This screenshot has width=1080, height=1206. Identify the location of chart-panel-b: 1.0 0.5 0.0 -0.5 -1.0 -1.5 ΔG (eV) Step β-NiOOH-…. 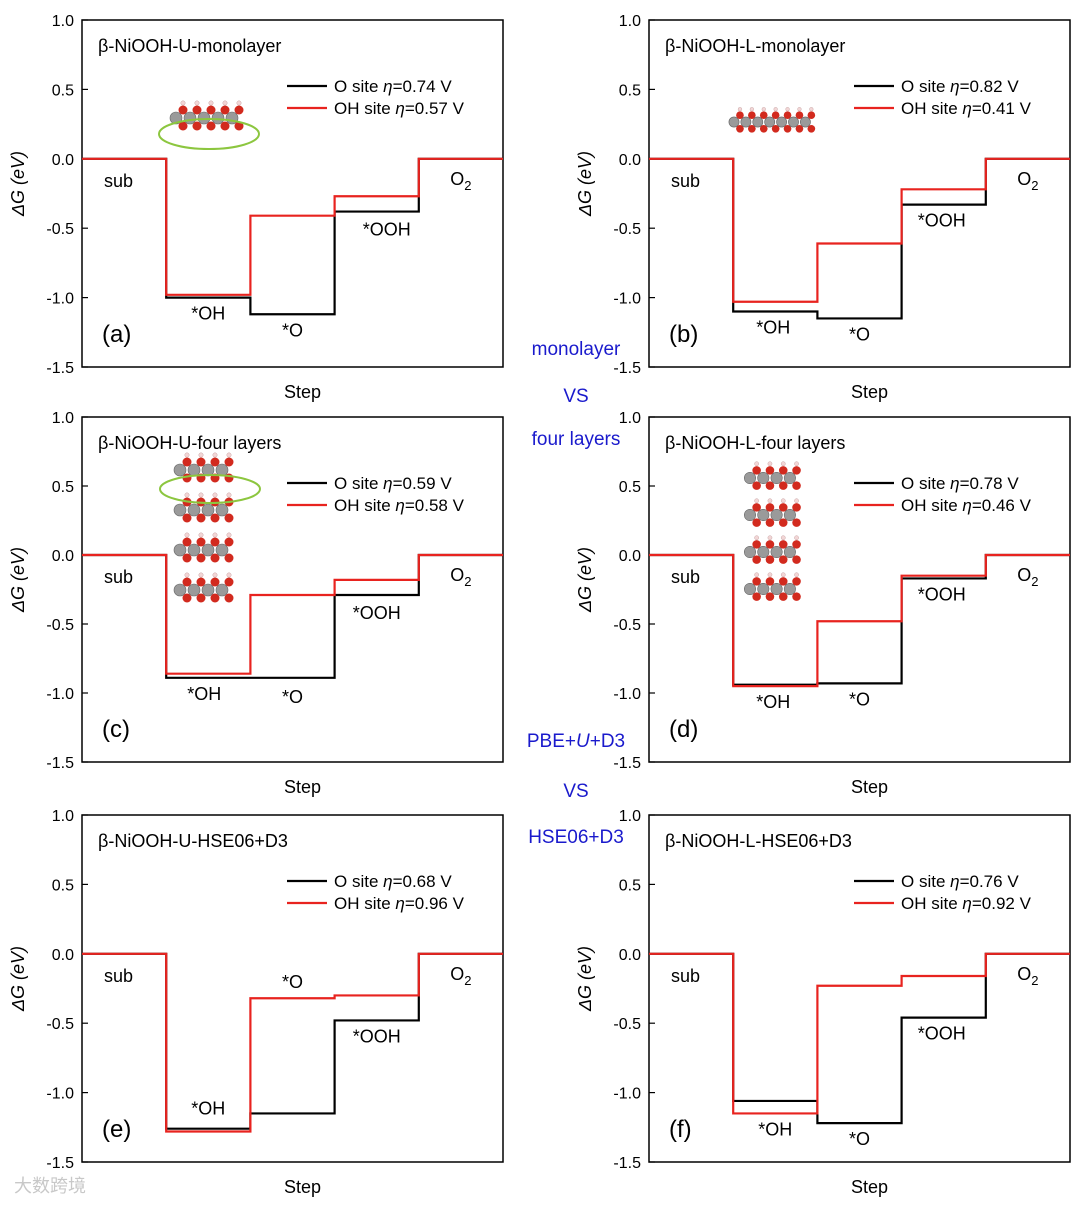
(823, 207).